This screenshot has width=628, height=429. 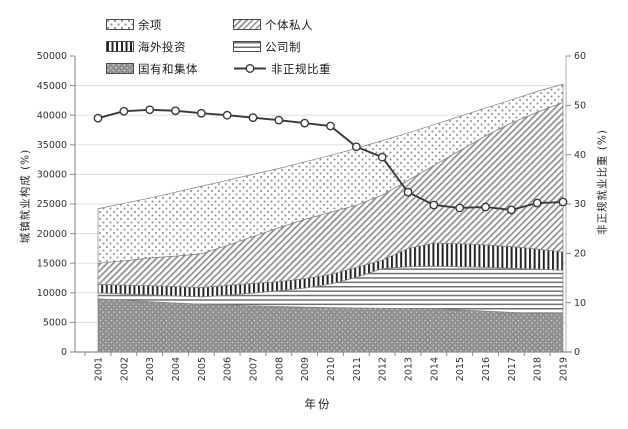 I want to click on x-axis-tick-label: 2014, so click(x=434, y=369).